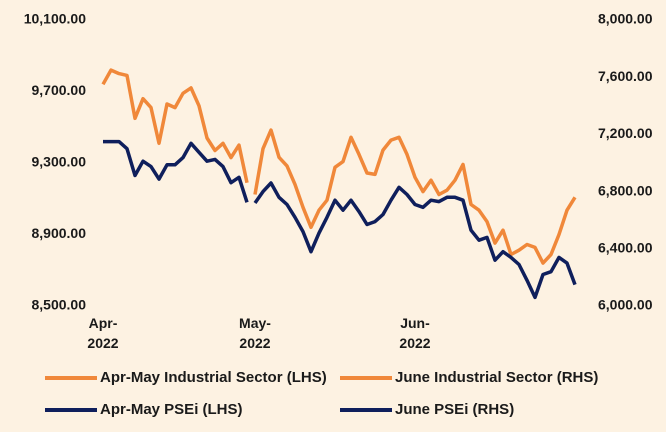 The height and width of the screenshot is (432, 666). I want to click on y-tick-label: 9,300.00, so click(59, 162).